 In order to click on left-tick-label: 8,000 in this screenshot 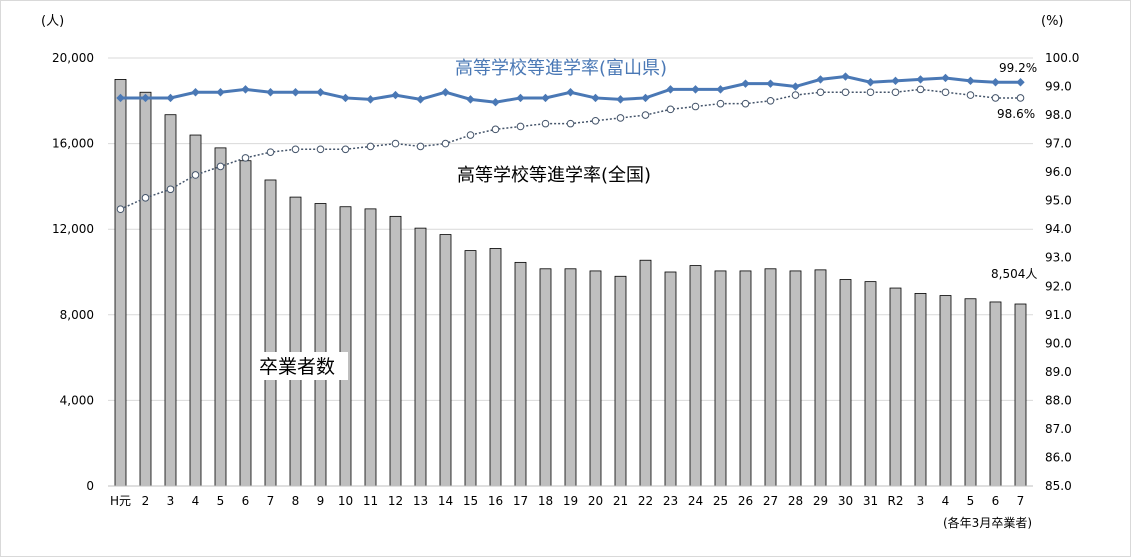, I will do `click(77, 315)`.